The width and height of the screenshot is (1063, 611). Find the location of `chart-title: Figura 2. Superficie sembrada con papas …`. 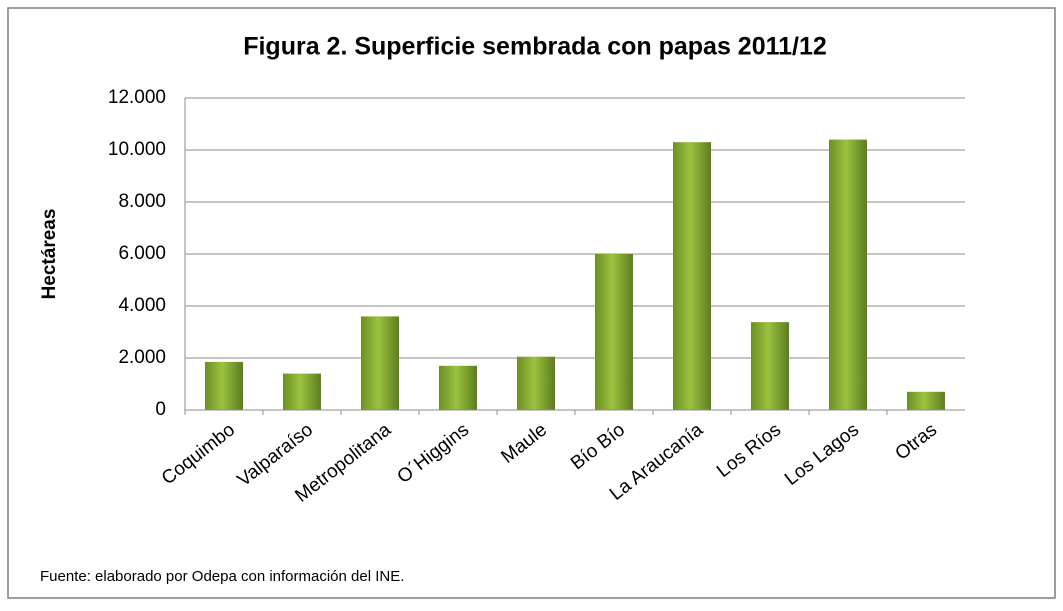

chart-title: Figura 2. Superficie sembrada con papas … is located at coordinates (535, 47).